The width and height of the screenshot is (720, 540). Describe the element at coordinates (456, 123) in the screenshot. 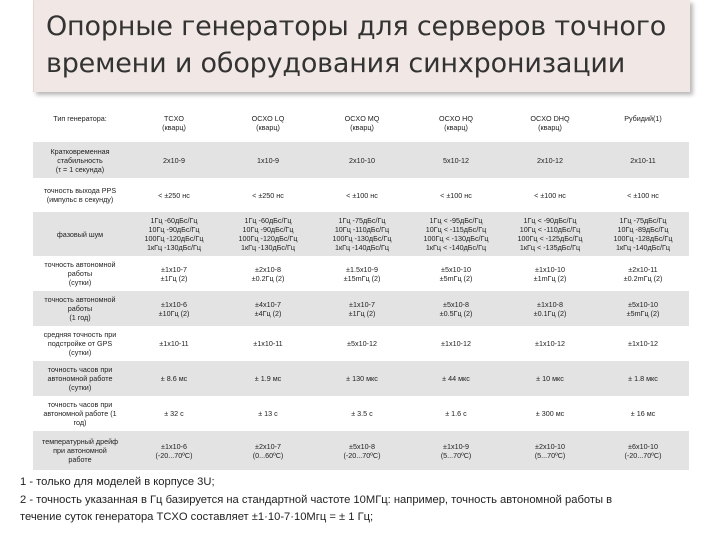

I see `header-col: OCXO HQ (кварц)` at that location.